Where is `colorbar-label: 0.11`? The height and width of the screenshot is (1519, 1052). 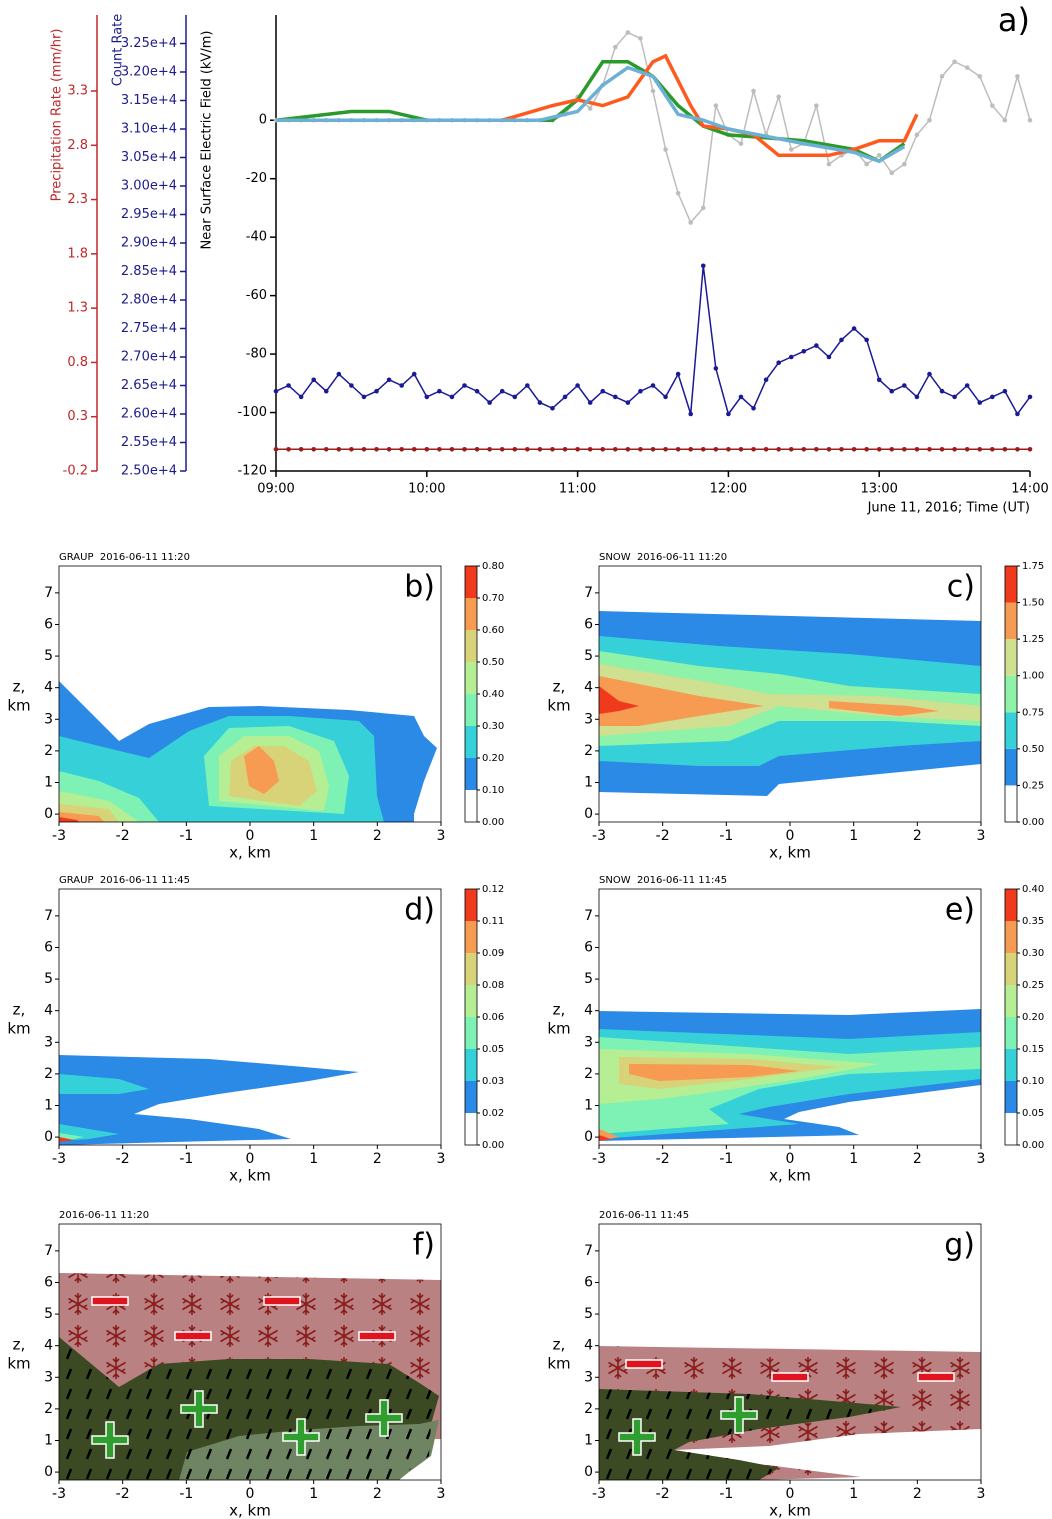 colorbar-label: 0.11 is located at coordinates (493, 921).